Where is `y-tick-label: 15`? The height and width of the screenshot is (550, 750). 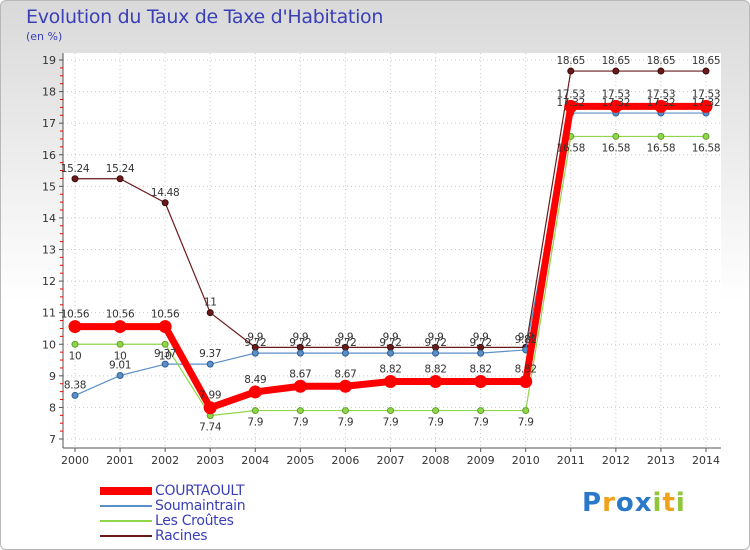 y-tick-label: 15 is located at coordinates (49, 186).